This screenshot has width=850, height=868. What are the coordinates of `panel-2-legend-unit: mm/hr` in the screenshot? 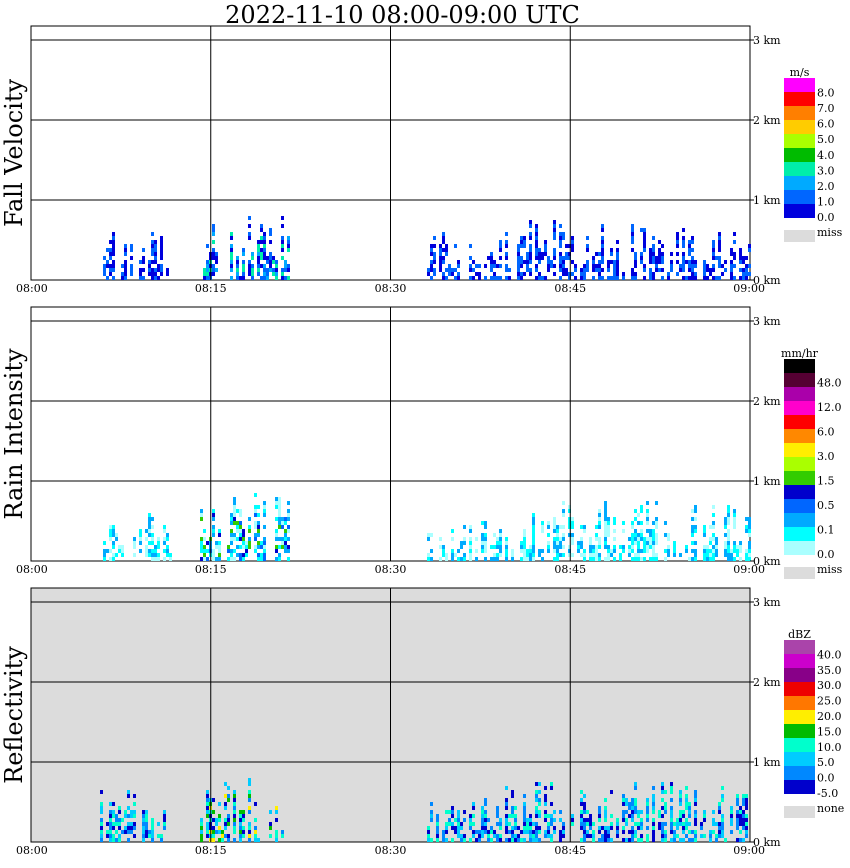 It's located at (800, 353).